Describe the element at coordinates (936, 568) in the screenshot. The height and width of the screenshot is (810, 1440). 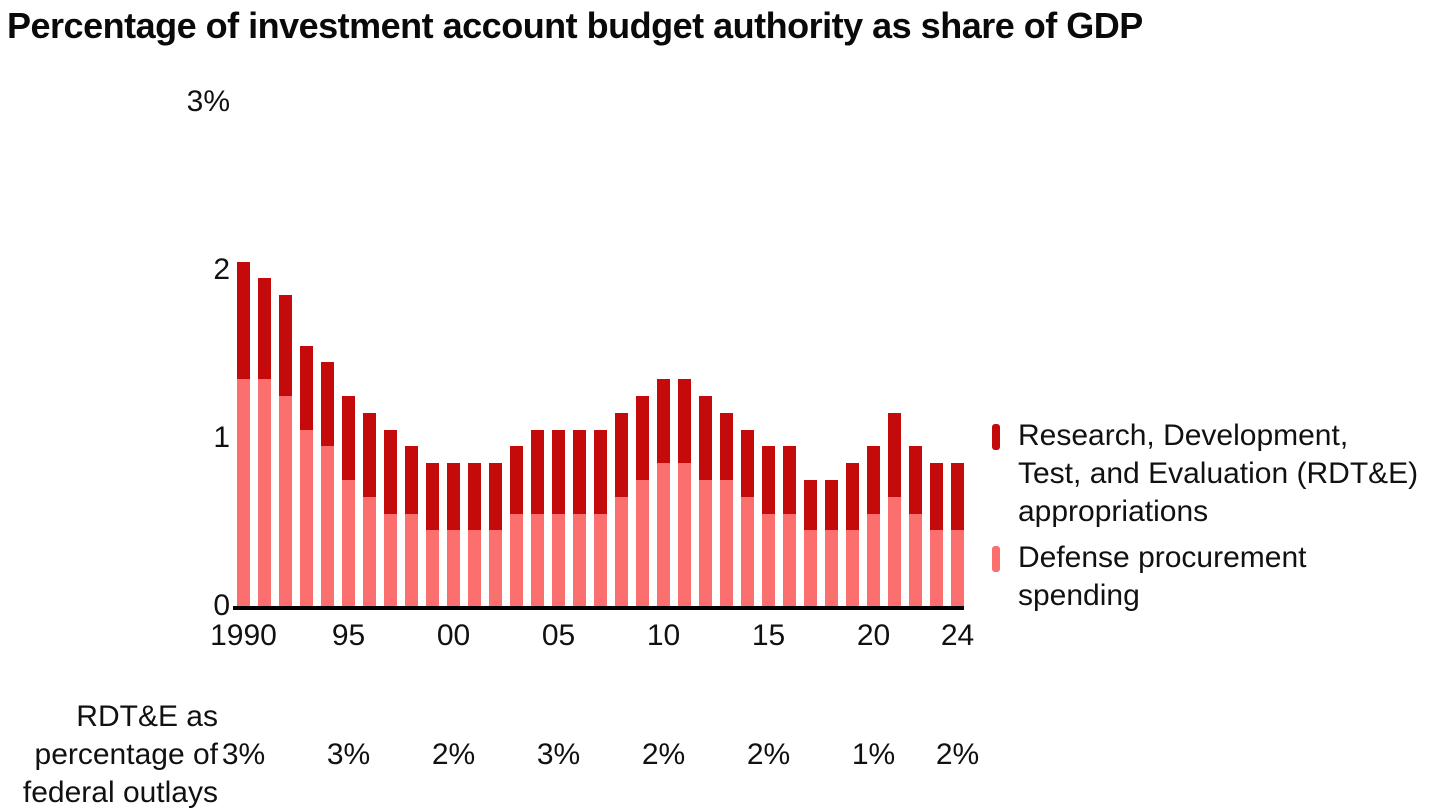
I see `bar-procurement-2023` at that location.